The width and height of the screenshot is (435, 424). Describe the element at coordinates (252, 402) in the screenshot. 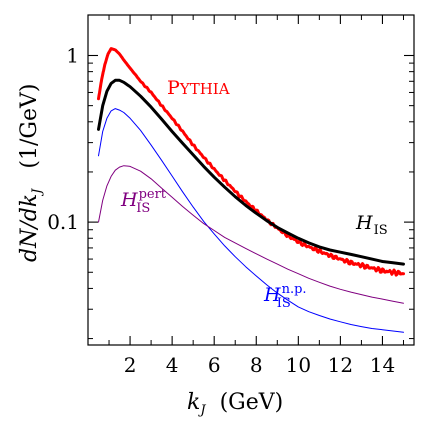

I see `x-axis-unit: (GeV)` at that location.